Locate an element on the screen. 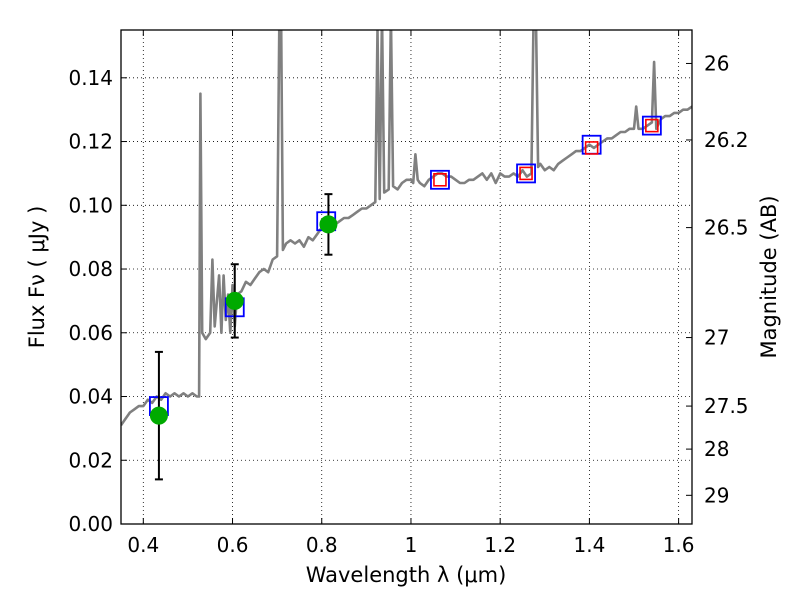 Image resolution: width=800 pixels, height=600 pixels. x-tick-label: 1.6 is located at coordinates (679, 545).